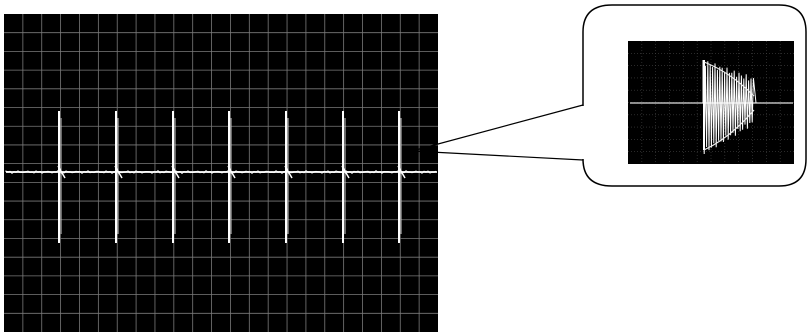 The height and width of the screenshot is (332, 808). I want to click on callout-pointer-lower, so click(497, 155).